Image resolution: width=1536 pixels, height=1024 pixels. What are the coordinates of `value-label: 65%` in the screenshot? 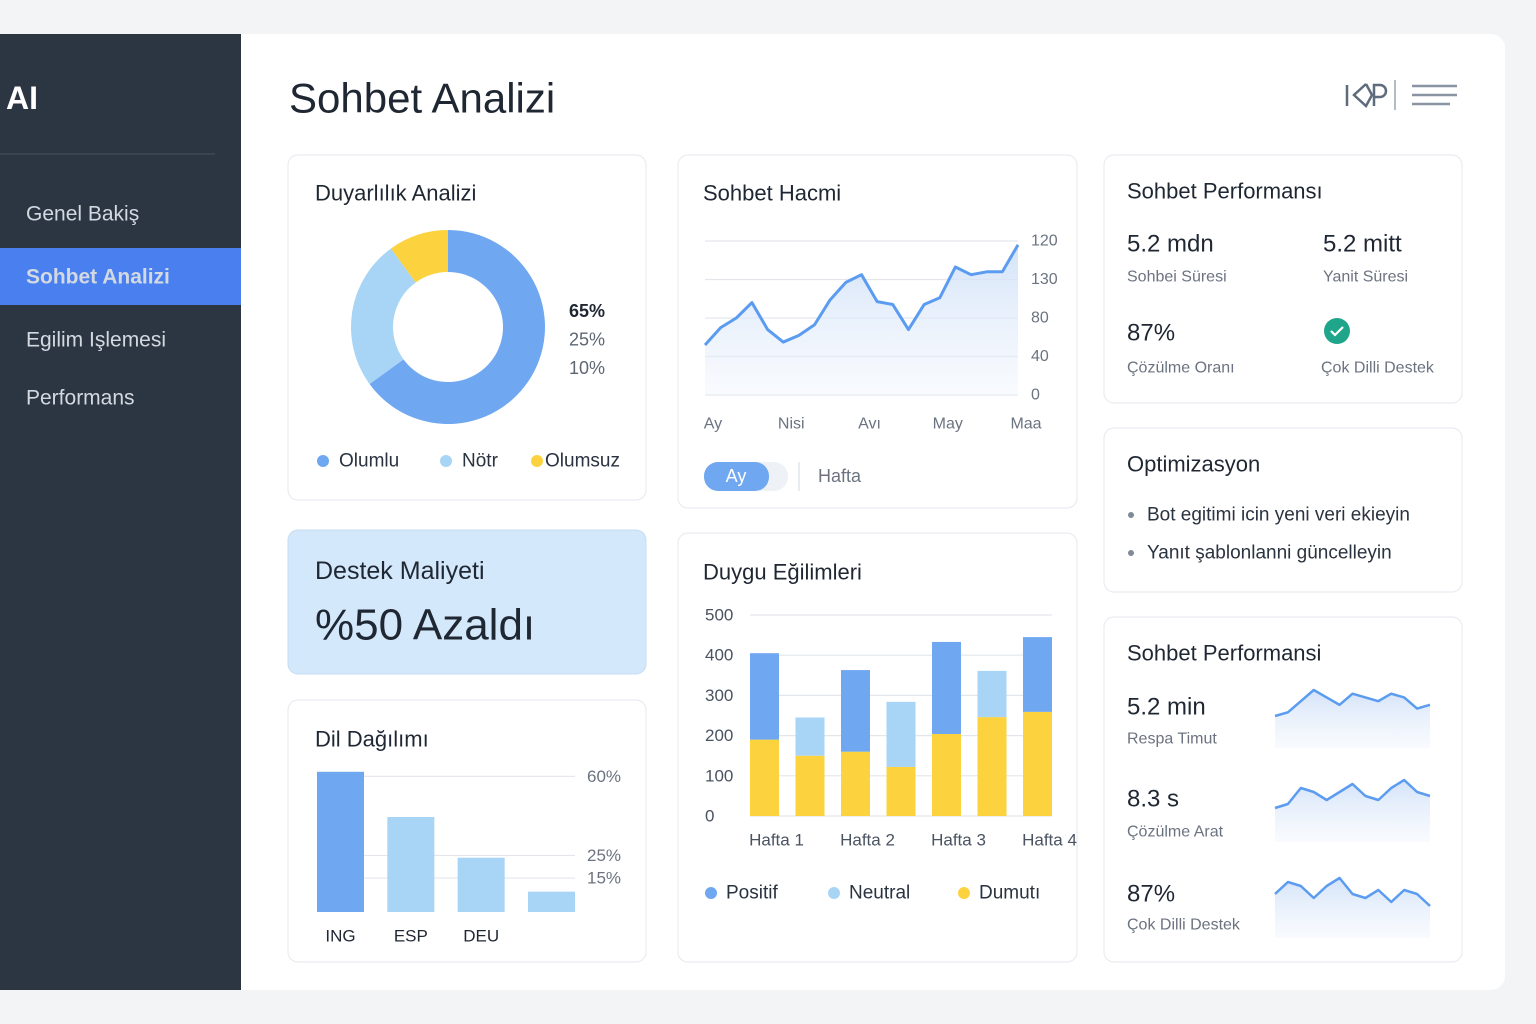 It's located at (587, 311).